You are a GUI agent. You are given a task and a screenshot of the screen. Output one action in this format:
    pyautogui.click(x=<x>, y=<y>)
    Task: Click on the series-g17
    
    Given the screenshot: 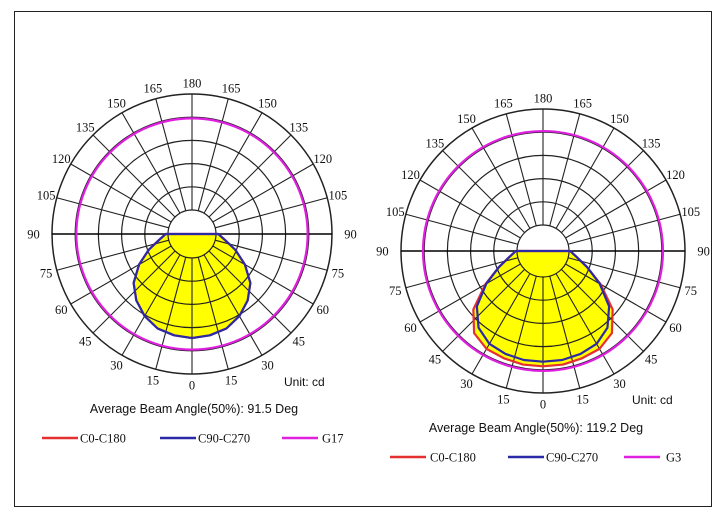 What is the action you would take?
    pyautogui.click(x=192, y=234)
    